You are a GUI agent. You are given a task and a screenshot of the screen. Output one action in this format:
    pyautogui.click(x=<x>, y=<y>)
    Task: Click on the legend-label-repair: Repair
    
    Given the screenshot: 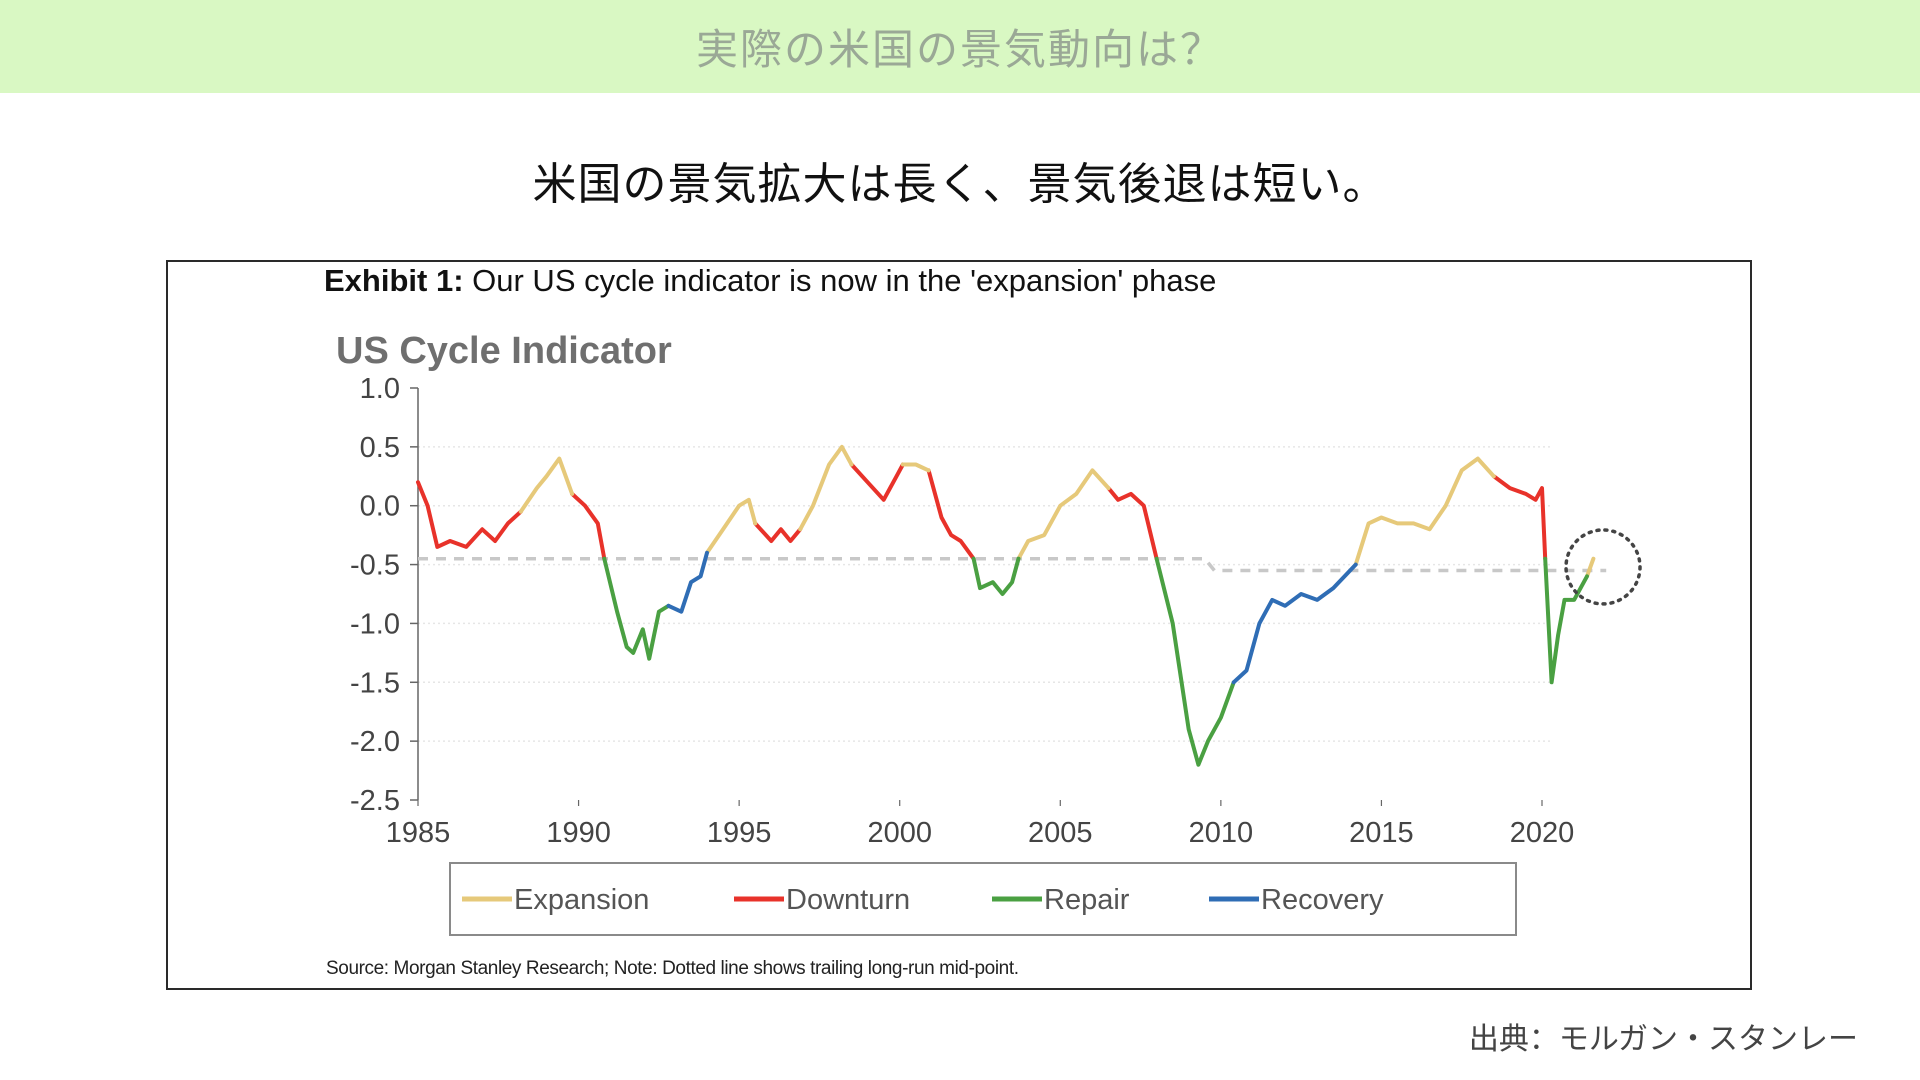 What is the action you would take?
    pyautogui.click(x=1087, y=900)
    